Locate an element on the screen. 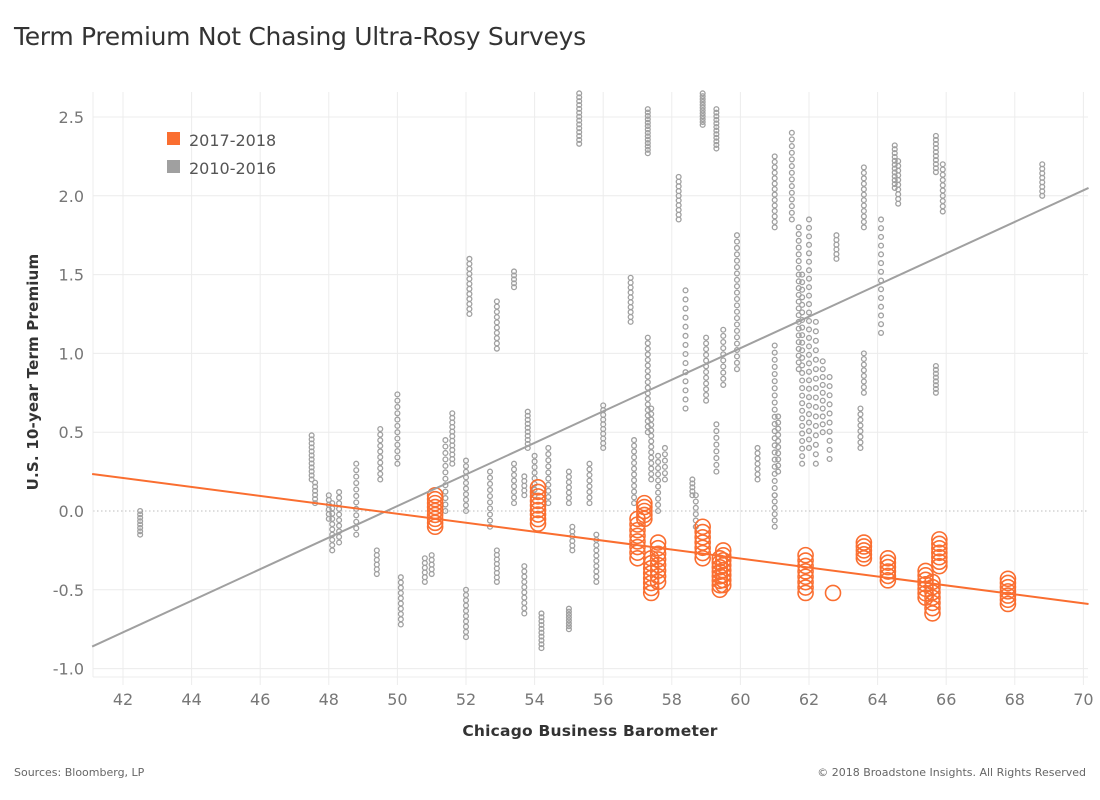 This screenshot has width=1100, height=800. y-axis-ticks: -1.0 -0.5 0.0 0.5 1.0 1.5 2.0 2.5 is located at coordinates (68, 393).